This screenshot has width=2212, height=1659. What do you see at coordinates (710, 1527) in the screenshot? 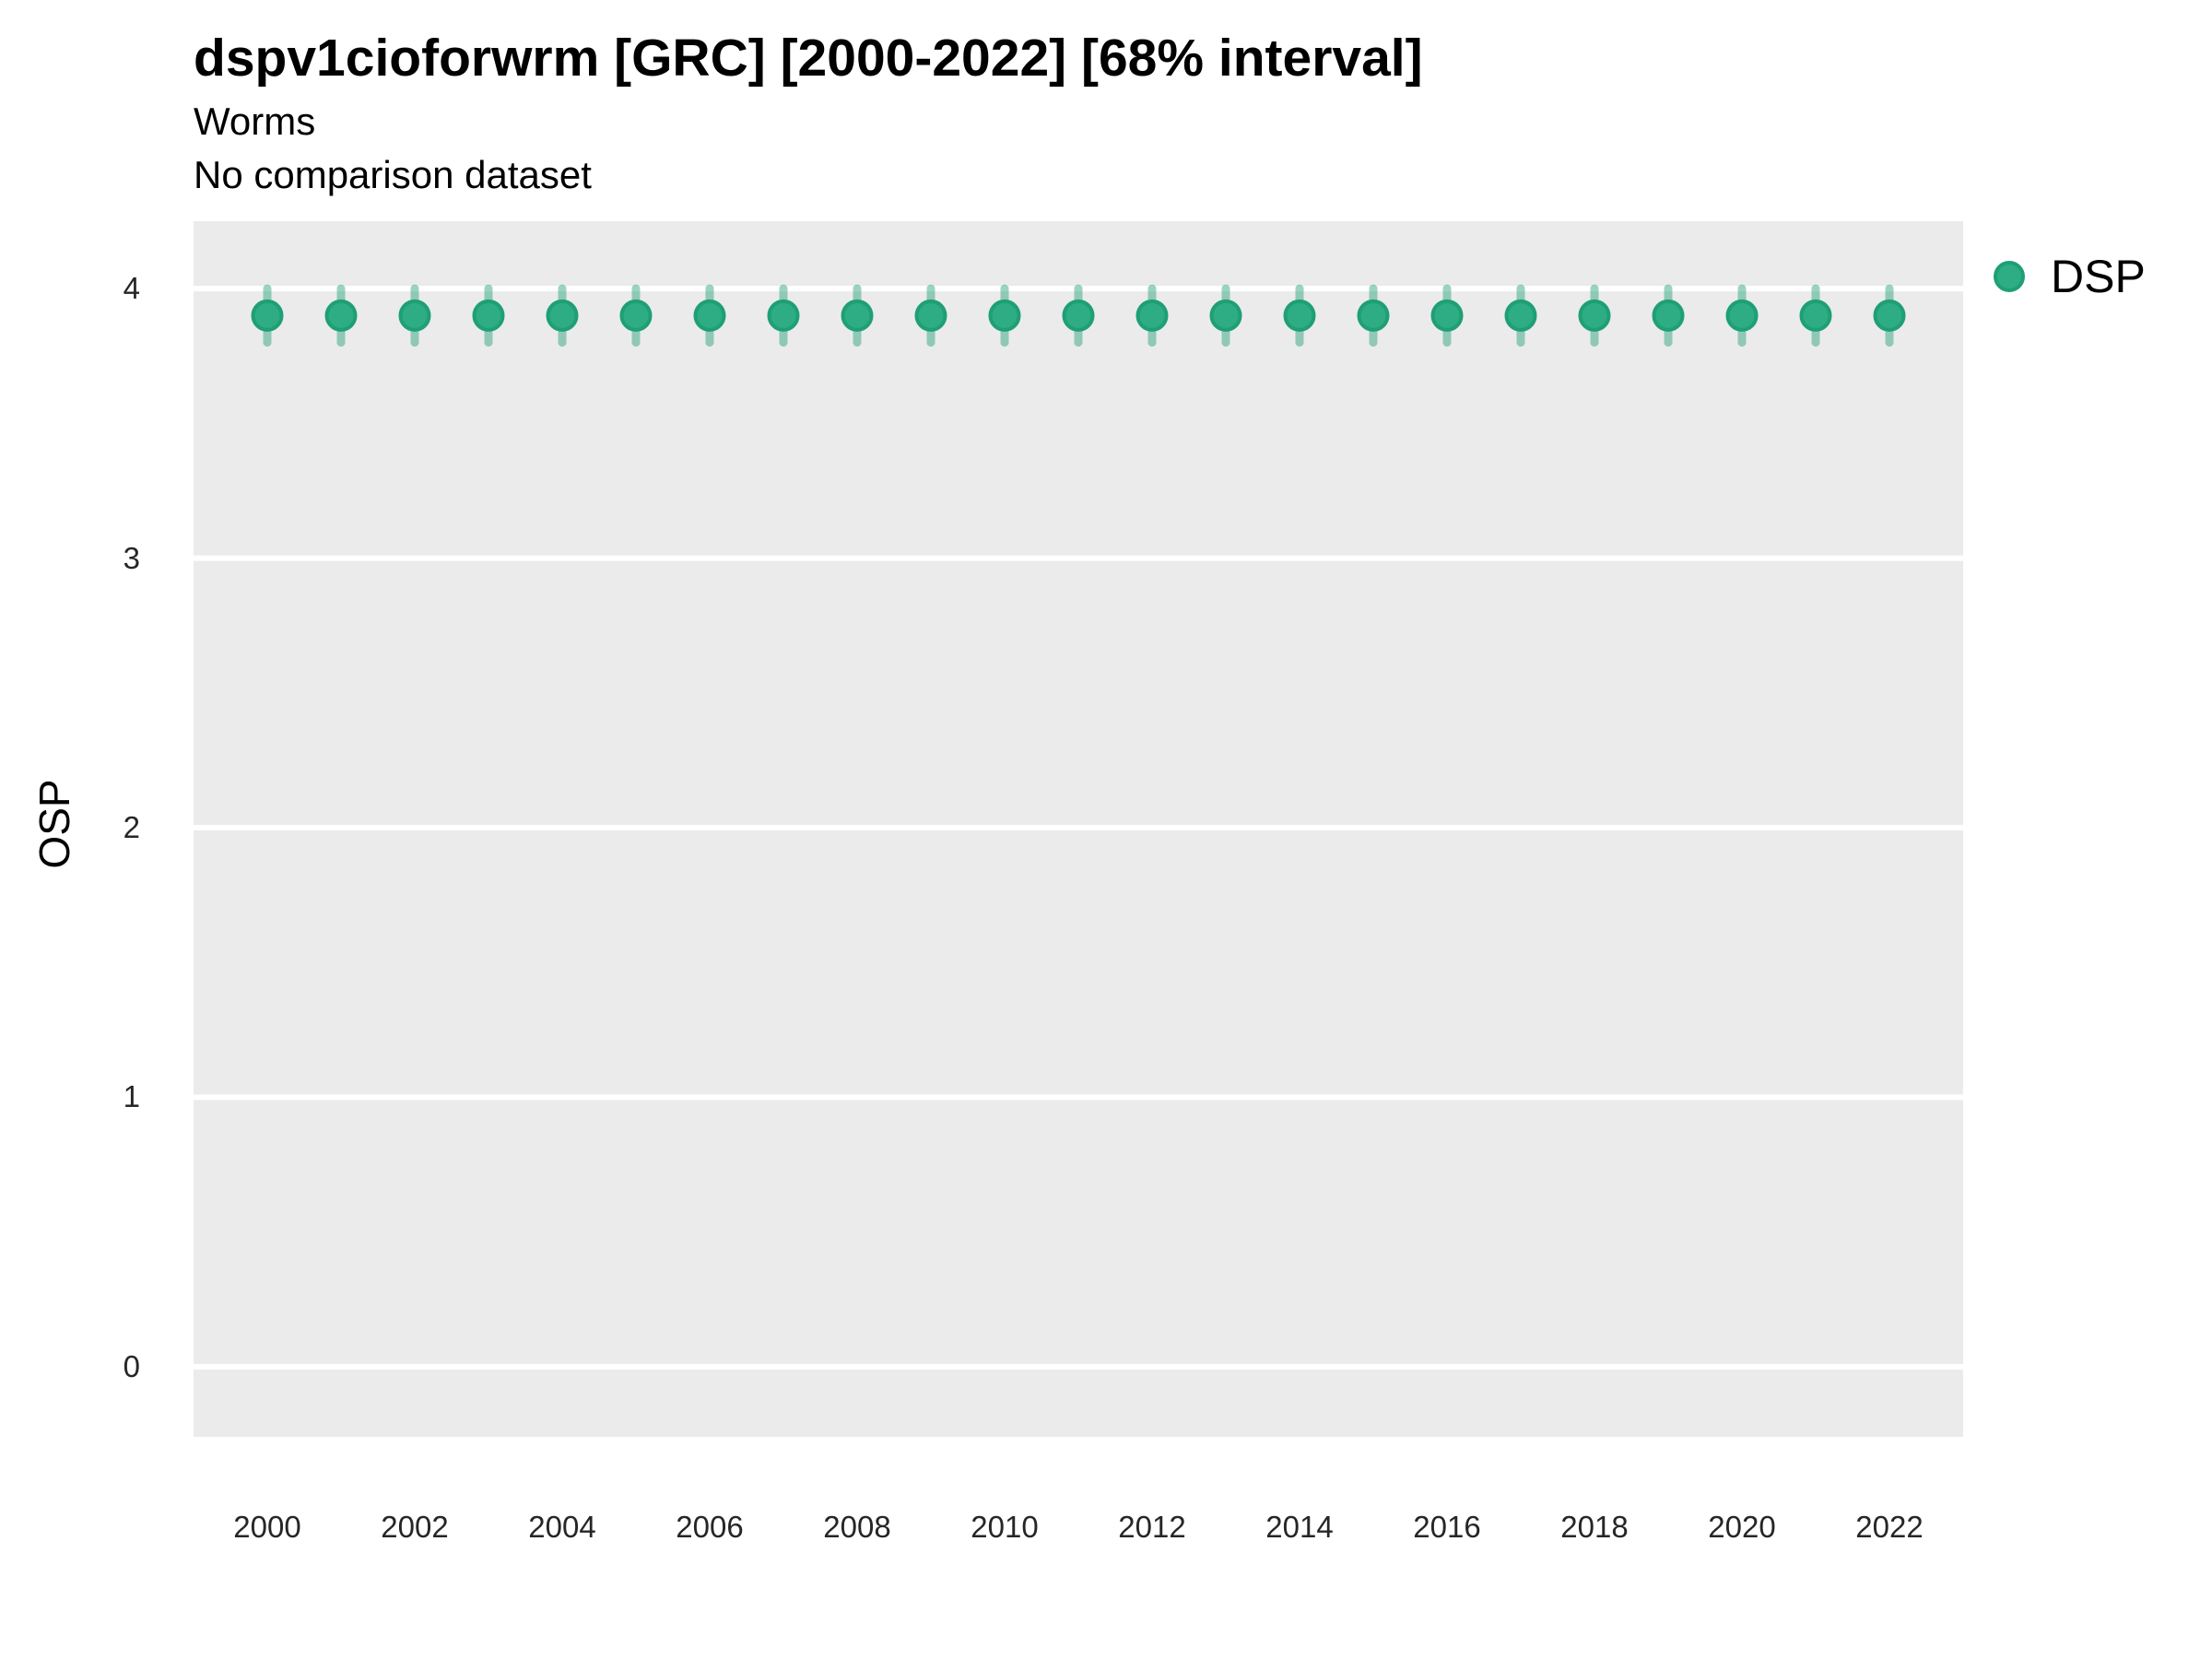
I see `x-tick-label-2006: 2006` at bounding box center [710, 1527].